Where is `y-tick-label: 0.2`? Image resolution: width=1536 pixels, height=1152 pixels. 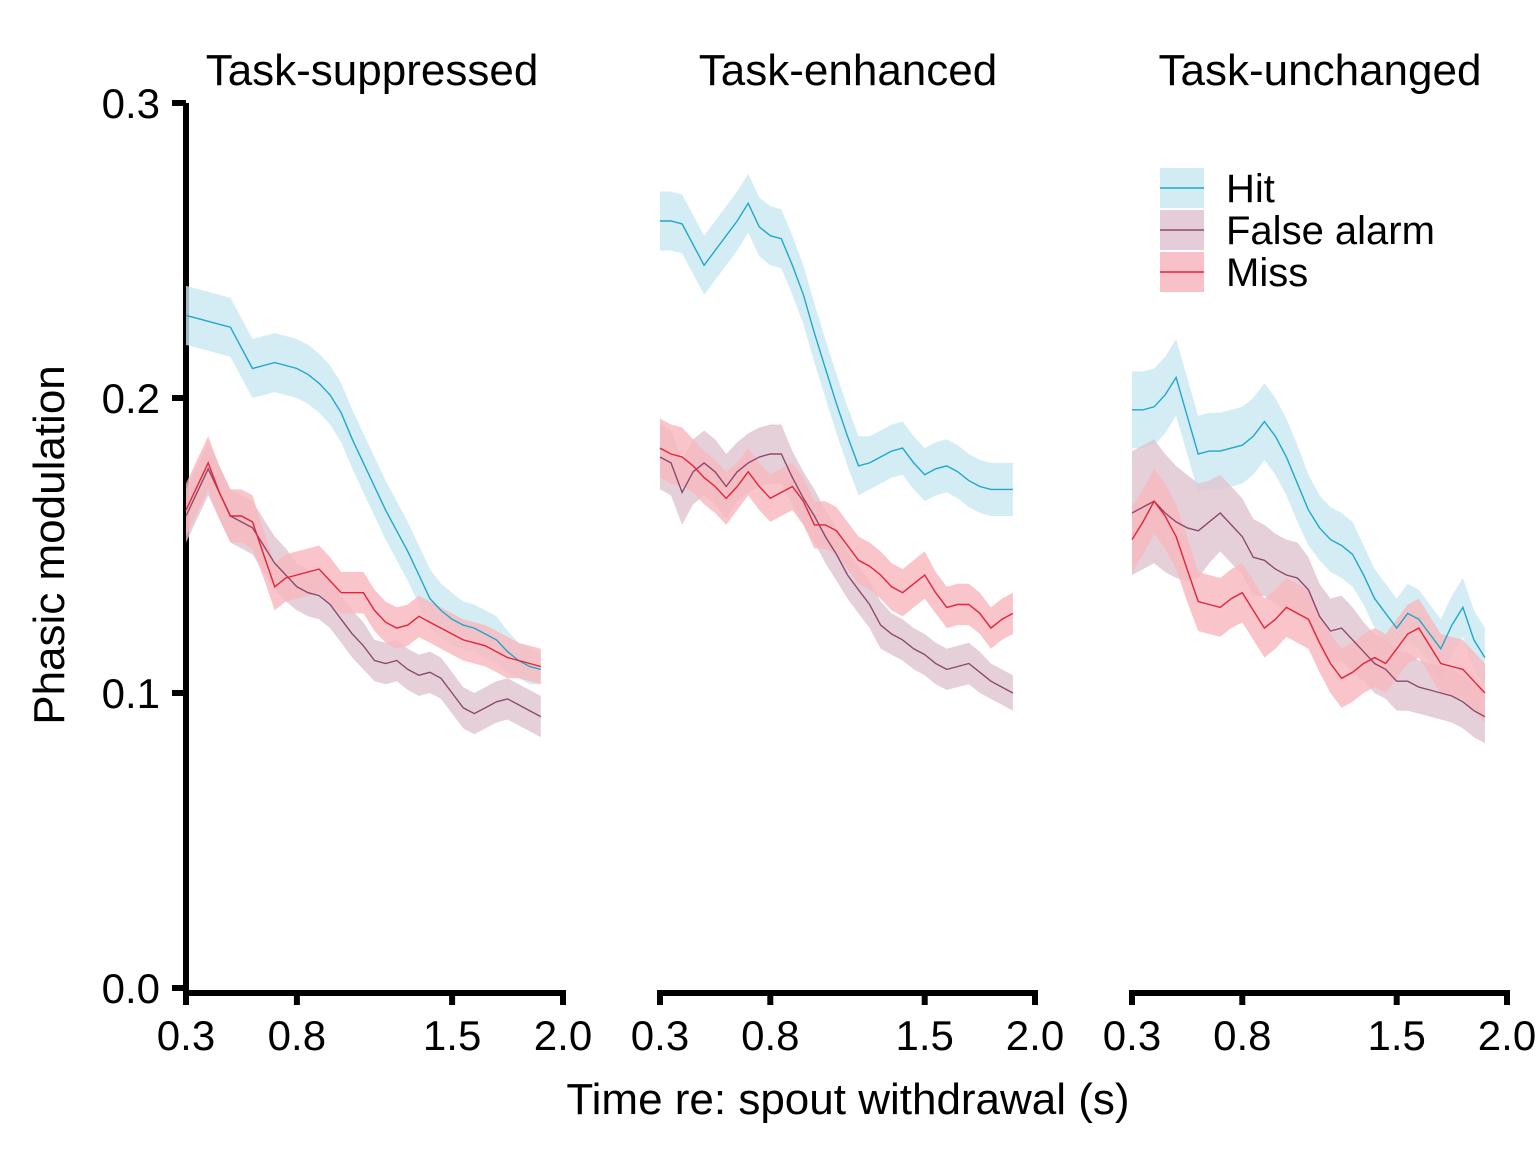
y-tick-label: 0.2 is located at coordinates (131, 398).